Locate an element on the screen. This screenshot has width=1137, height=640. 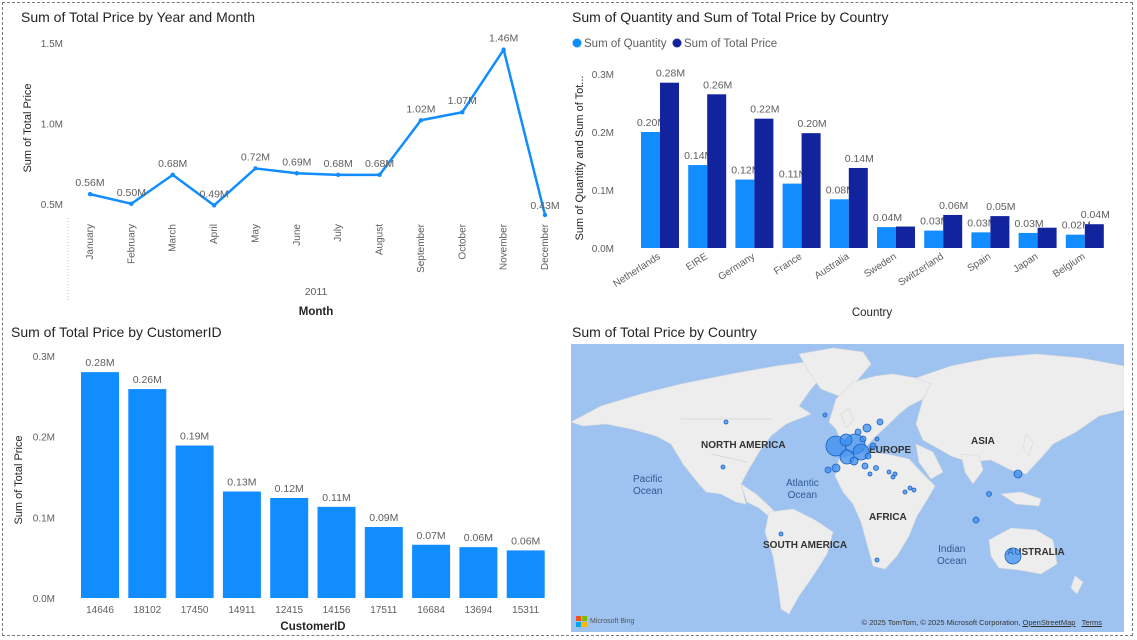
terms-link: Terms is located at coordinates (1091, 622).